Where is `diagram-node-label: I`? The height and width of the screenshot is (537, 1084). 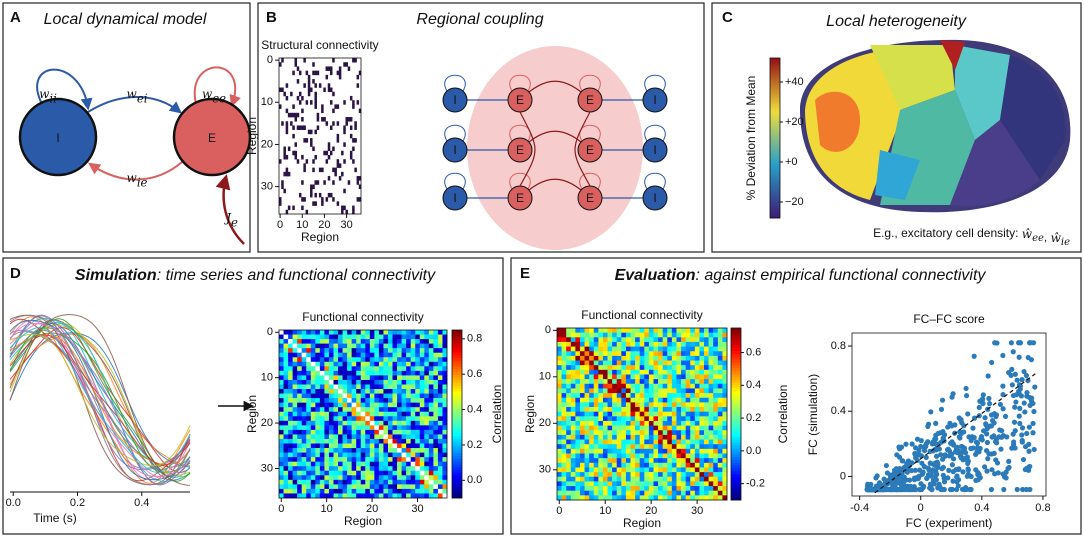 diagram-node-label: I is located at coordinates (654, 100).